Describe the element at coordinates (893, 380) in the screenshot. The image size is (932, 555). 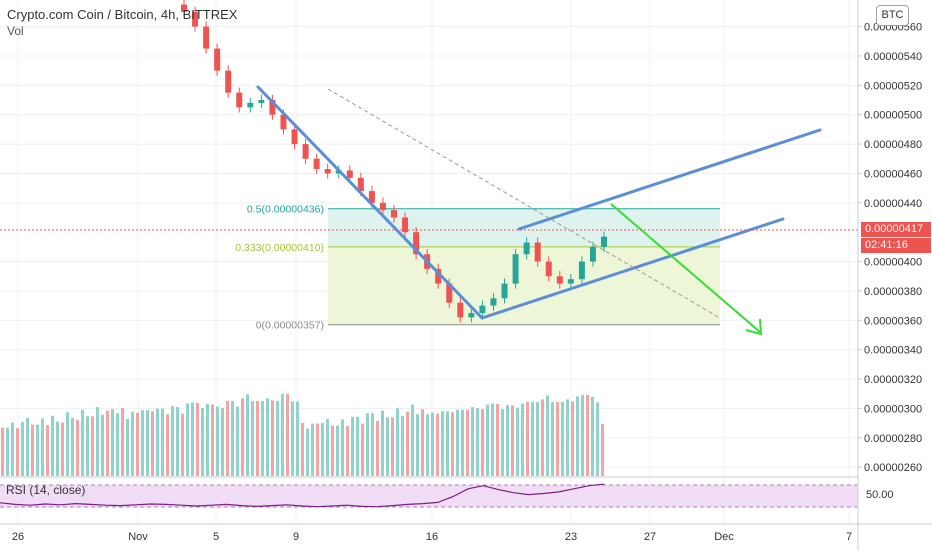
I see `y-tick-label: 0.00000320` at that location.